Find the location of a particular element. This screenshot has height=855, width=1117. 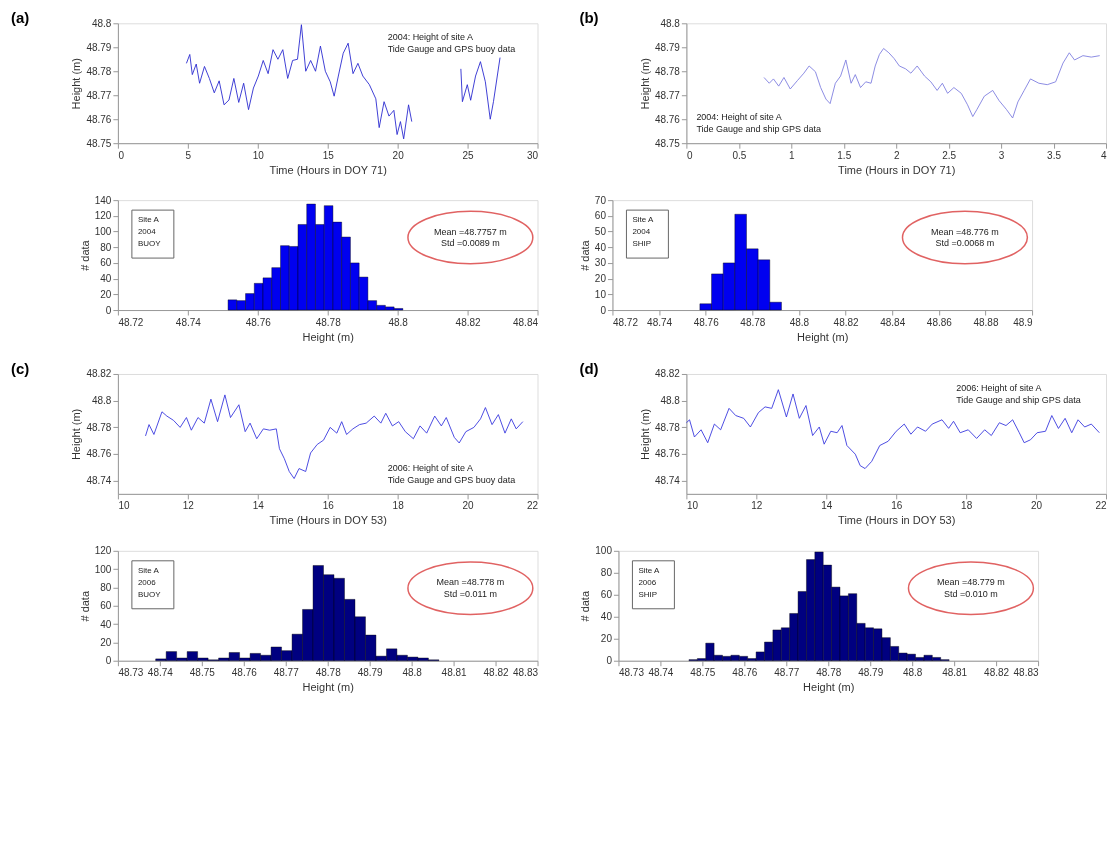

x-tick-label: 48.83 is located at coordinates (526, 673).